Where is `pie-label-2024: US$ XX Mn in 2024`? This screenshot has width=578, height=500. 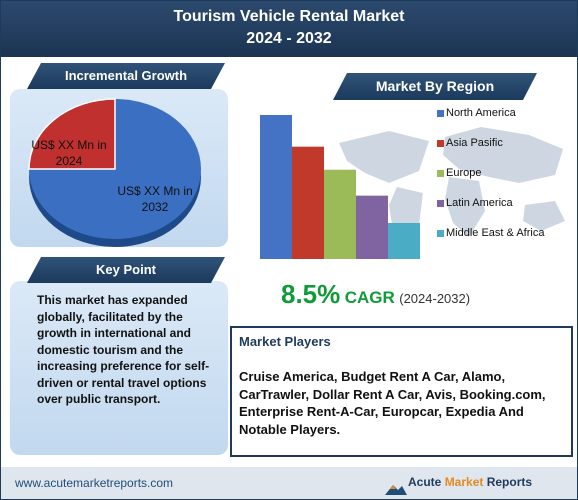 pie-label-2024: US$ XX Mn in 2024 is located at coordinates (69, 153).